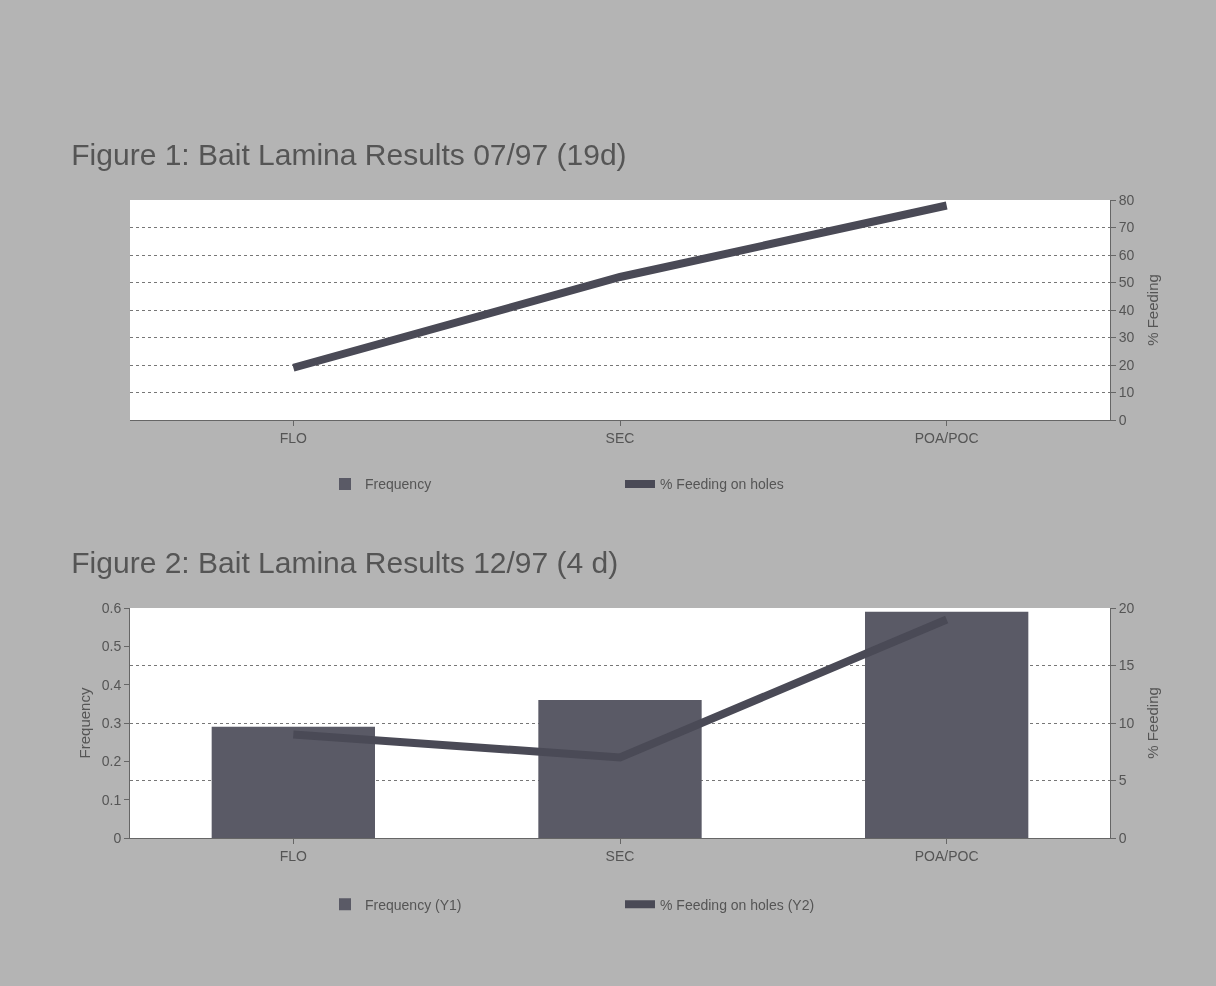 Image resolution: width=1216 pixels, height=986 pixels. I want to click on y2-tick-label: 40, so click(1126, 309).